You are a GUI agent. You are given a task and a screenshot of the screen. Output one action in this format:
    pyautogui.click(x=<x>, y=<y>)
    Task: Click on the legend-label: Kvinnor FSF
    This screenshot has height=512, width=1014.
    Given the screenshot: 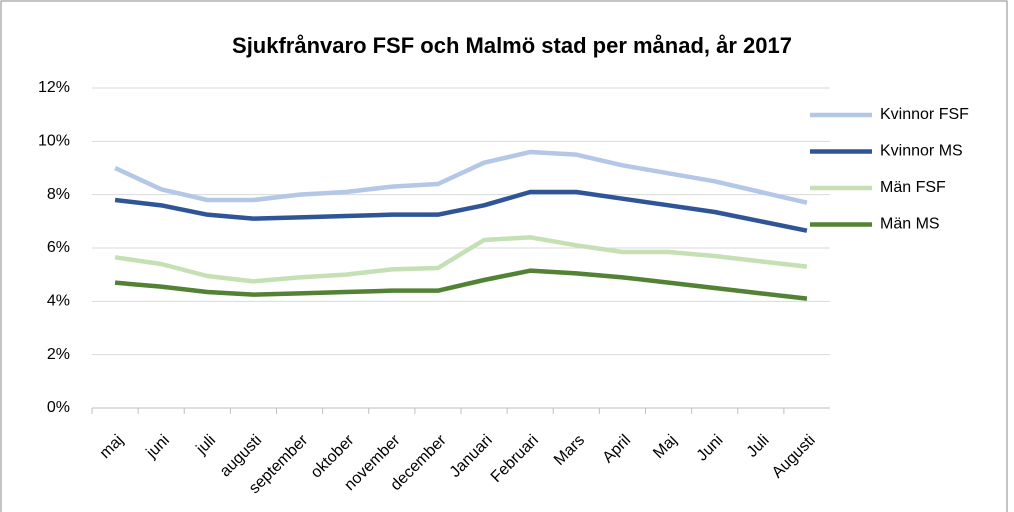 What is the action you would take?
    pyautogui.click(x=924, y=114)
    